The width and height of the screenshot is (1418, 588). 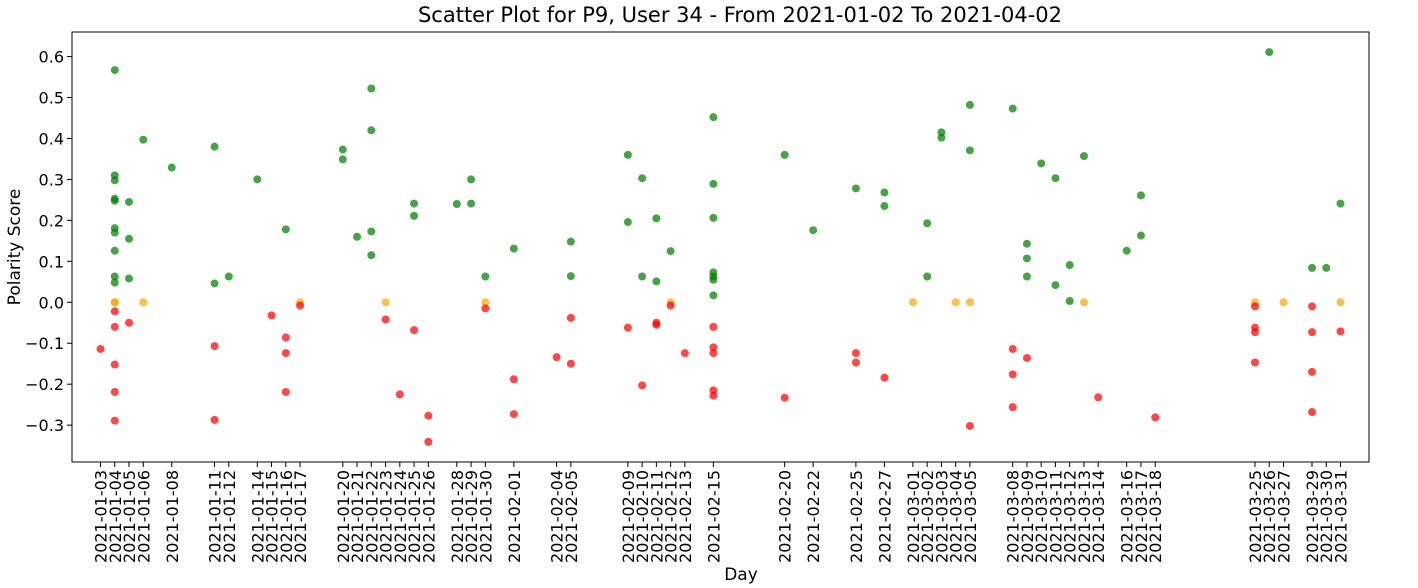 I want to click on x-tick-label: 2021-01-14, so click(x=257, y=516).